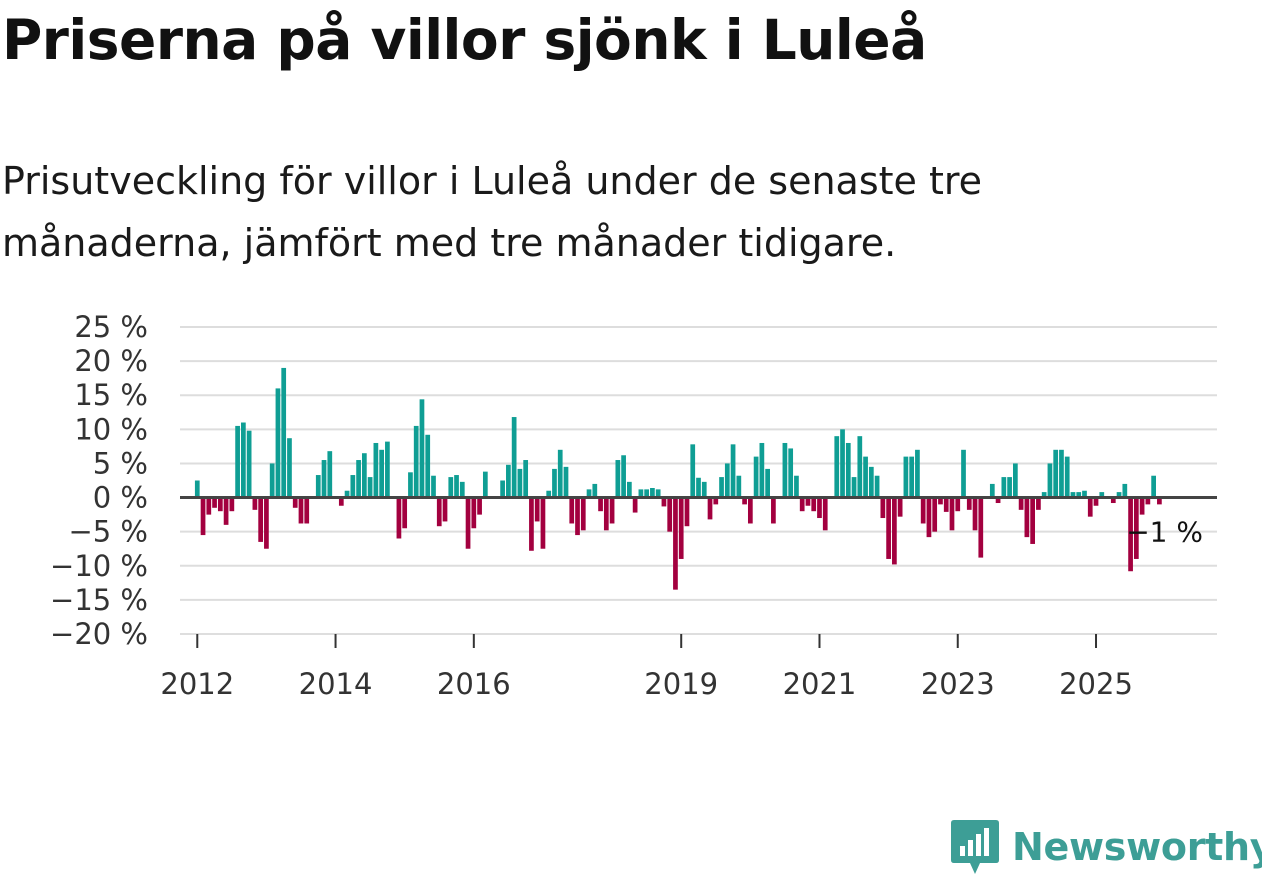 Image resolution: width=1262 pixels, height=879 pixels. What do you see at coordinates (111, 361) in the screenshot?
I see `y-tick-label: 20 %` at bounding box center [111, 361].